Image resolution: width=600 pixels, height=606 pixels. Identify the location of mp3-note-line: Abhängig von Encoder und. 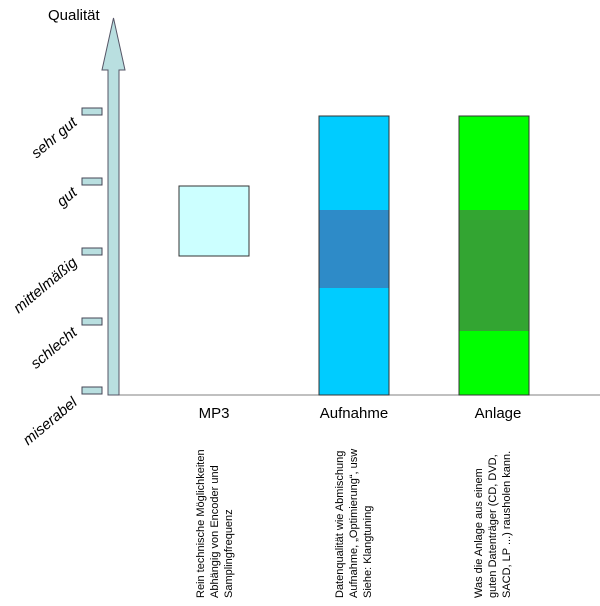
(215, 531).